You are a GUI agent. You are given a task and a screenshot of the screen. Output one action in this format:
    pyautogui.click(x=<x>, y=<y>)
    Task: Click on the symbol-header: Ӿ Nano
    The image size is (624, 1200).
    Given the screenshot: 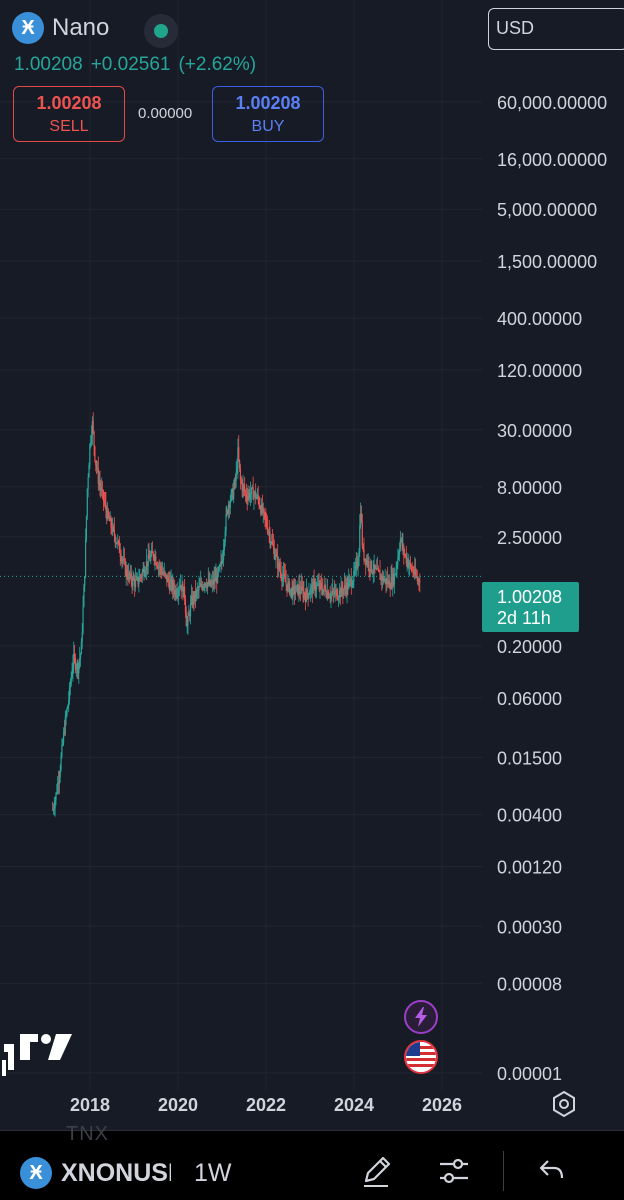 What is the action you would take?
    pyautogui.click(x=95, y=30)
    